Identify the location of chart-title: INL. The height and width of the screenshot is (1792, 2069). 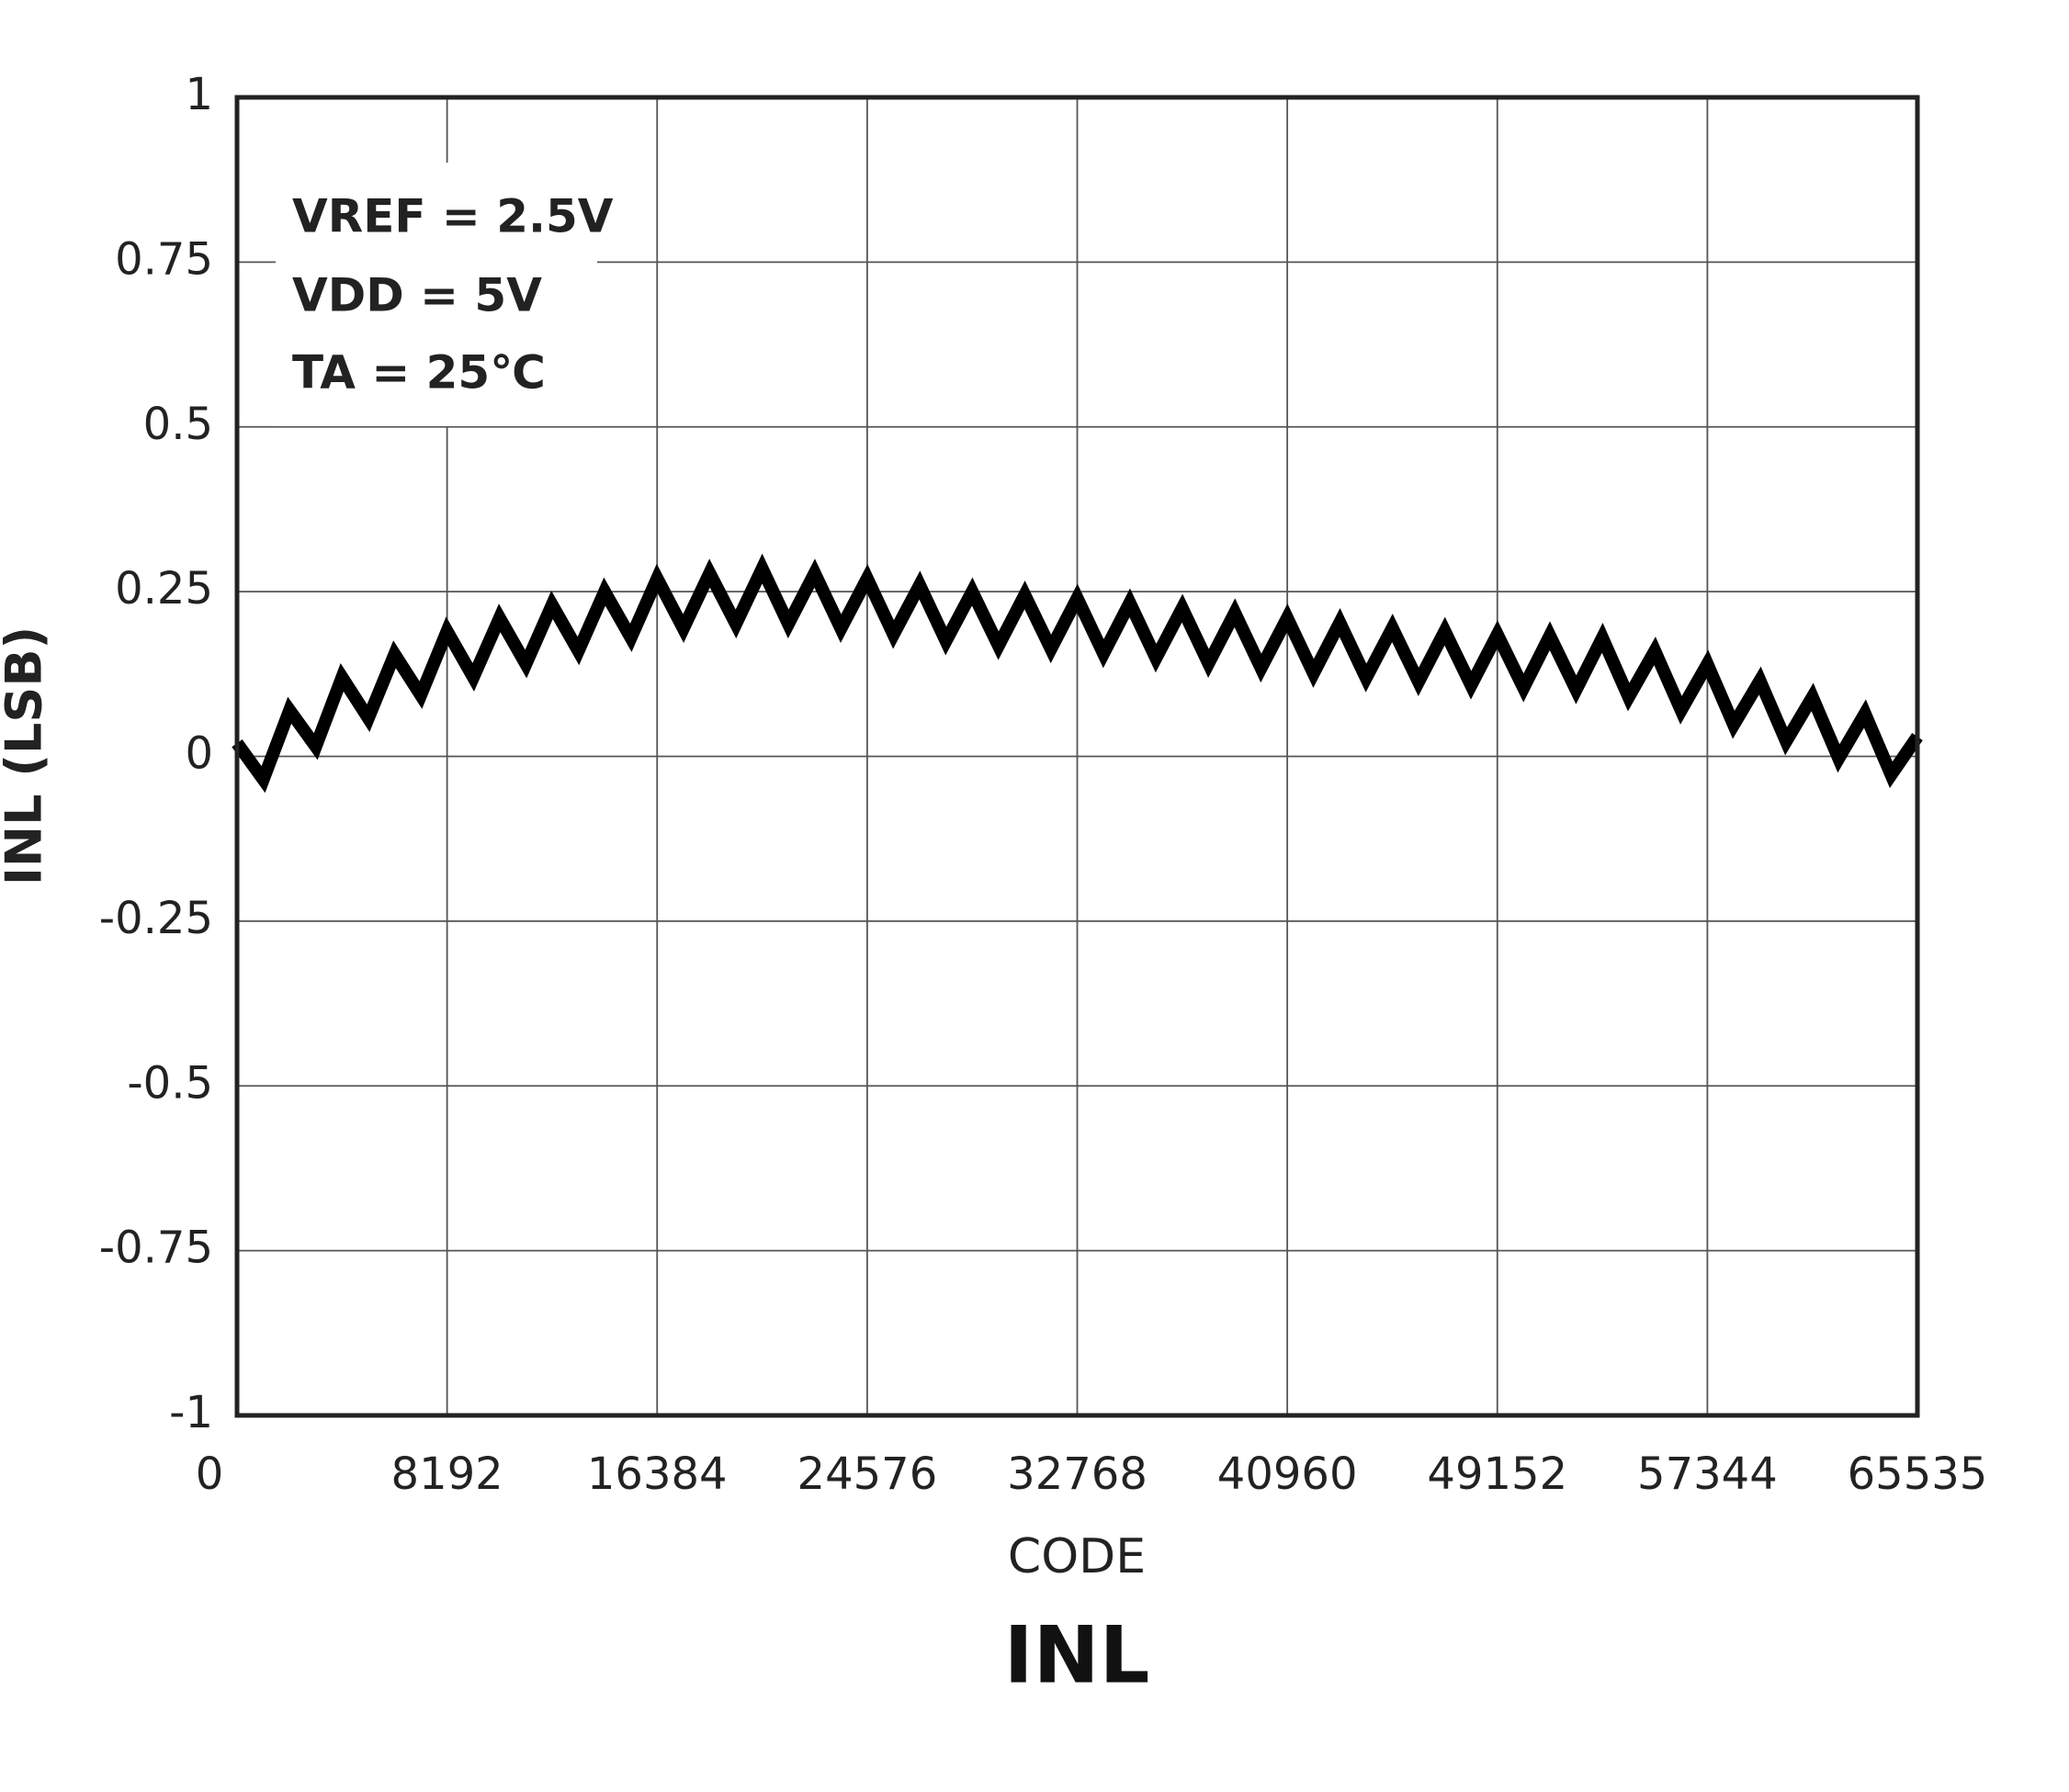
(1077, 1655).